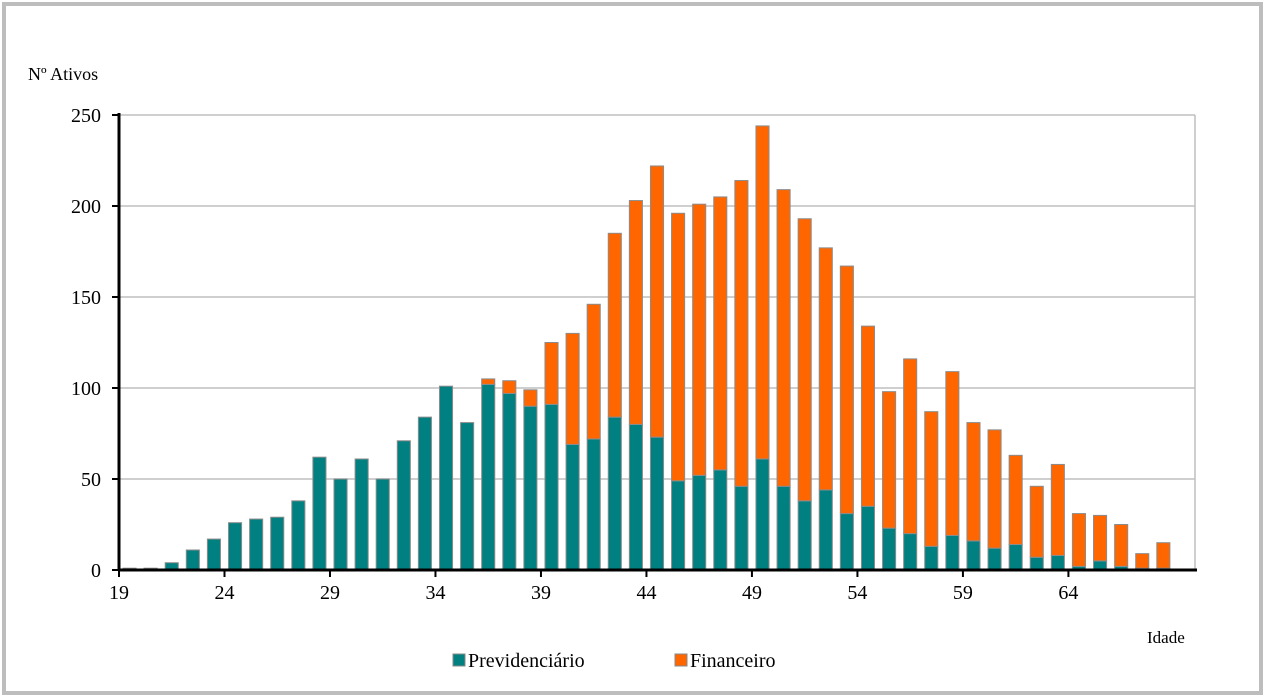 The width and height of the screenshot is (1265, 697). Describe the element at coordinates (119, 593) in the screenshot. I see `x-tick-label: 19` at that location.